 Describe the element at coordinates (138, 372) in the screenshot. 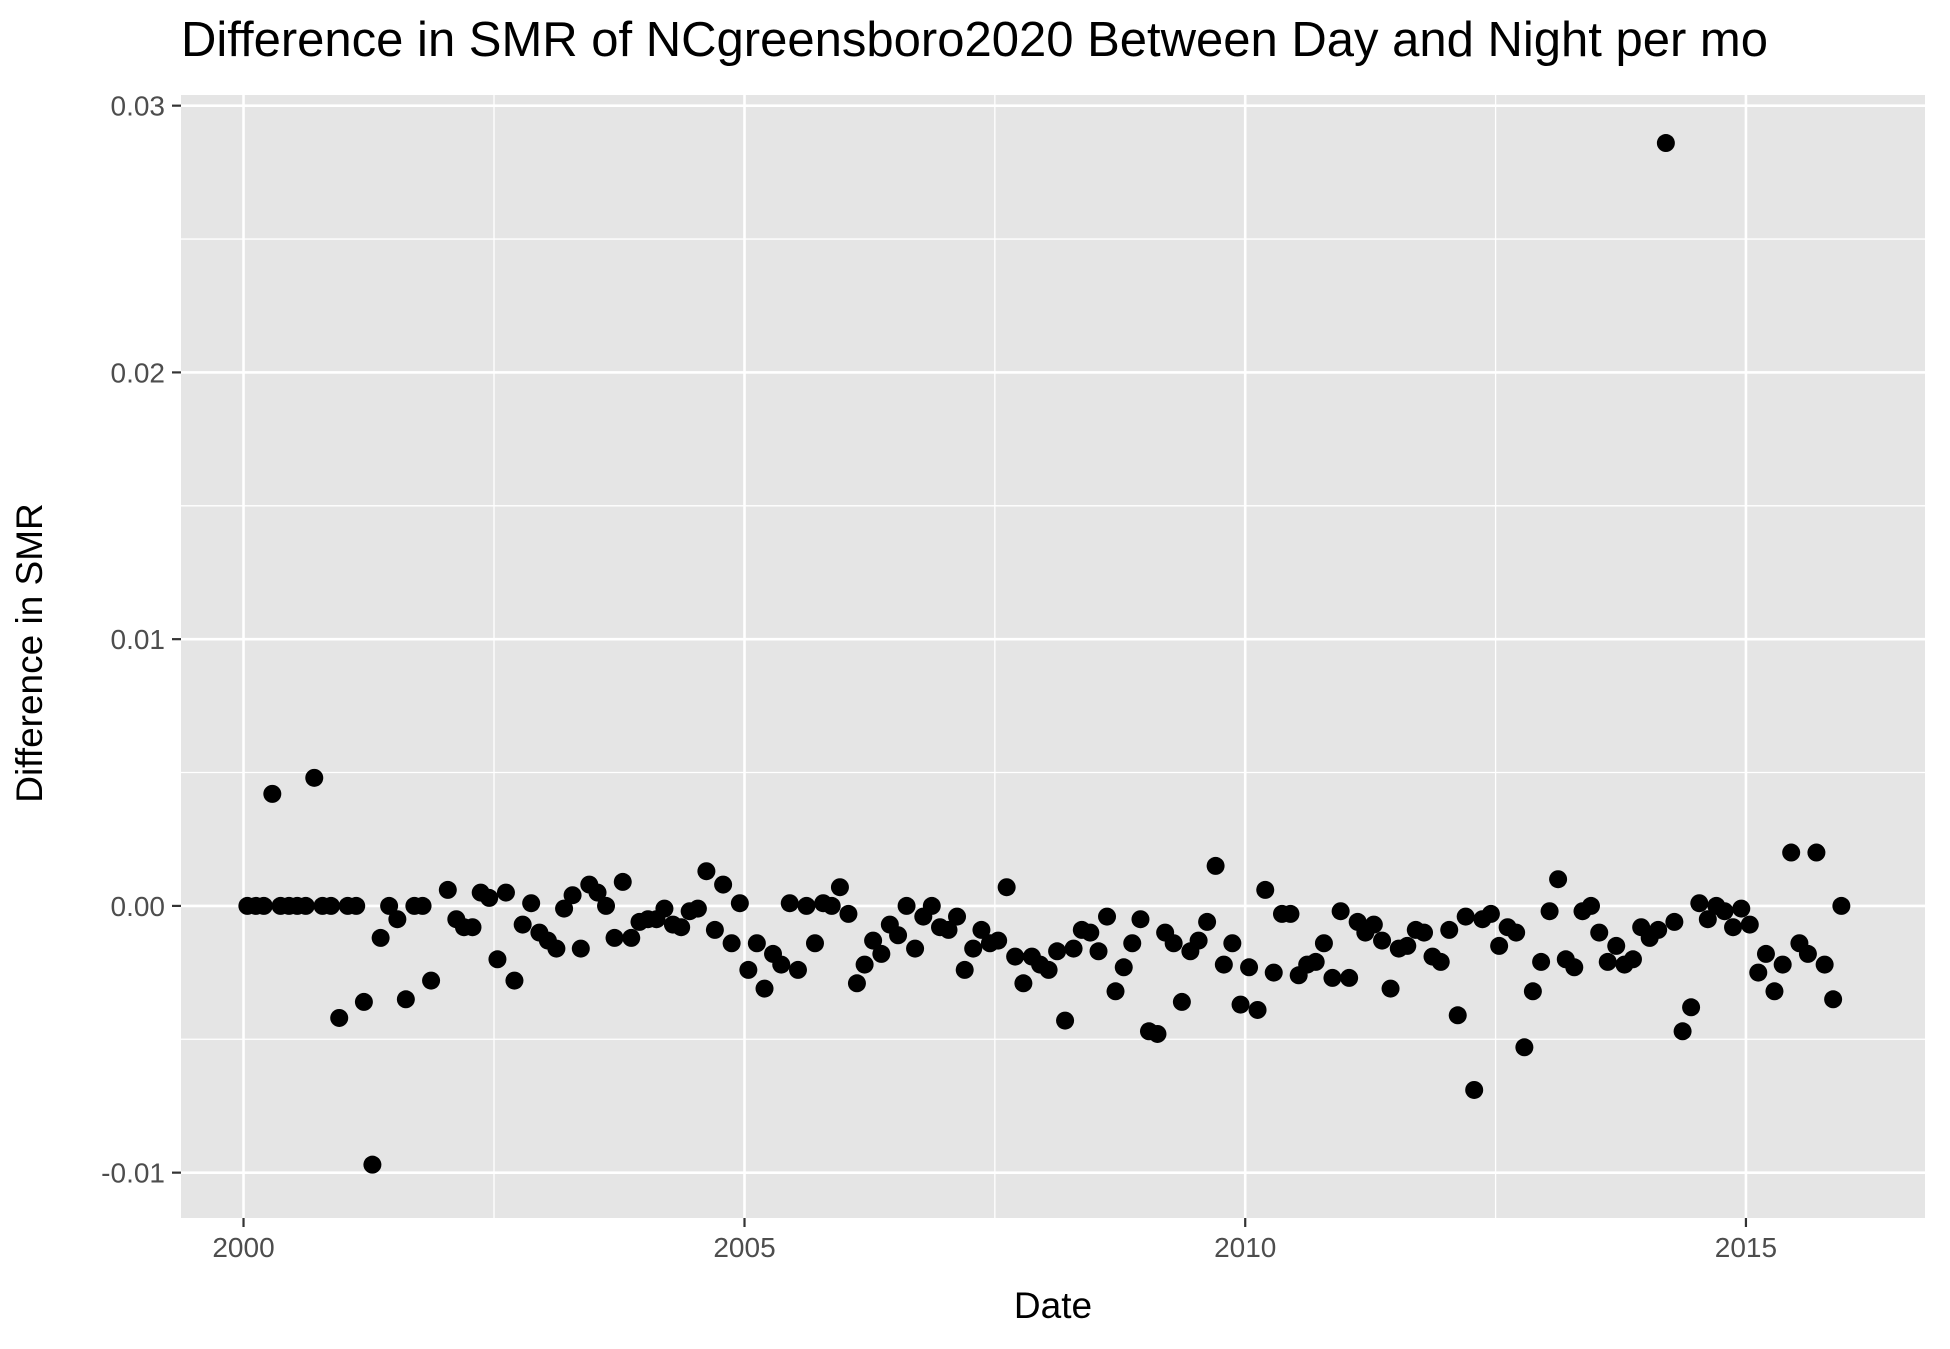

I see `y-tick-label: 0.02` at that location.